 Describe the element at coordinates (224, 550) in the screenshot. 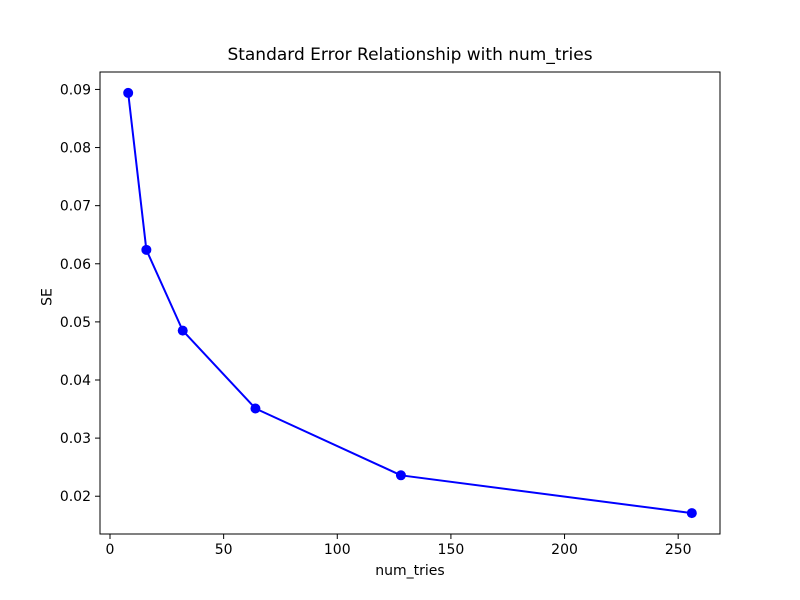

I see `x-tick-label: 50` at that location.